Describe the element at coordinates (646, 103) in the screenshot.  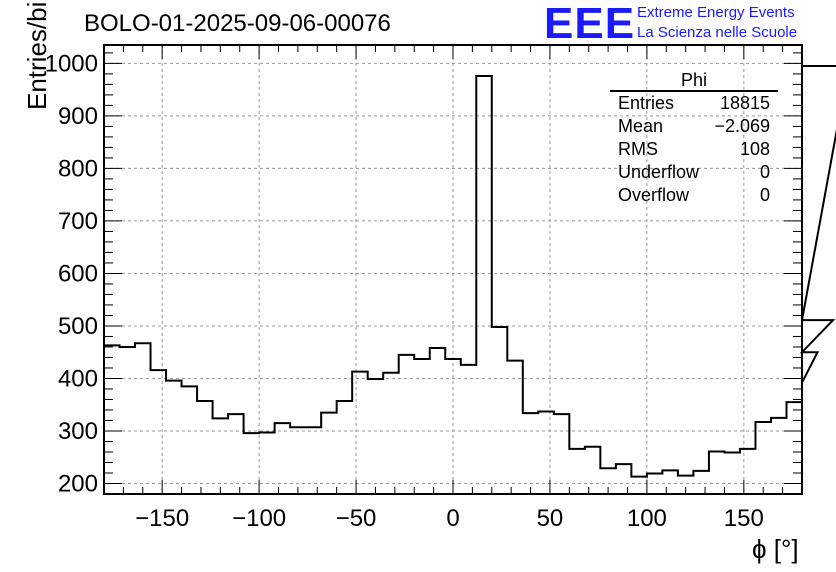
I see `stats-label: Entries` at that location.